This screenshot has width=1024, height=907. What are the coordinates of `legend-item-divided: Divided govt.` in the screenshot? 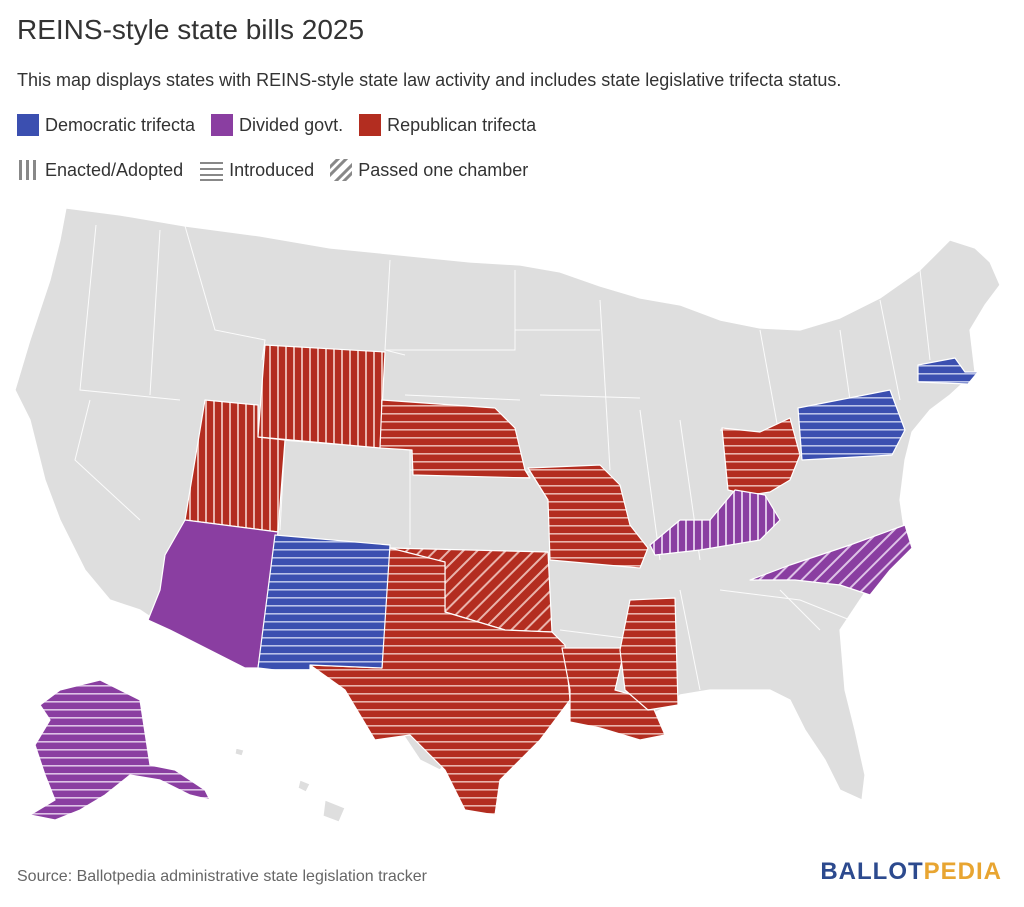 It's located at (277, 125).